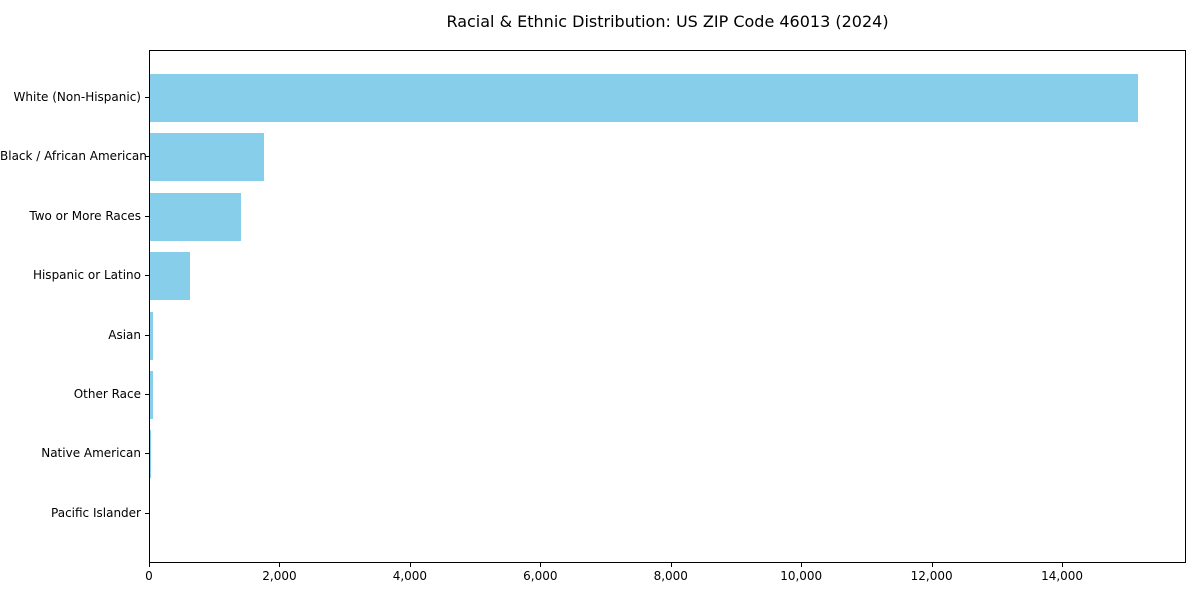  I want to click on y-tick-label: Hispanic or Latino, so click(86, 275).